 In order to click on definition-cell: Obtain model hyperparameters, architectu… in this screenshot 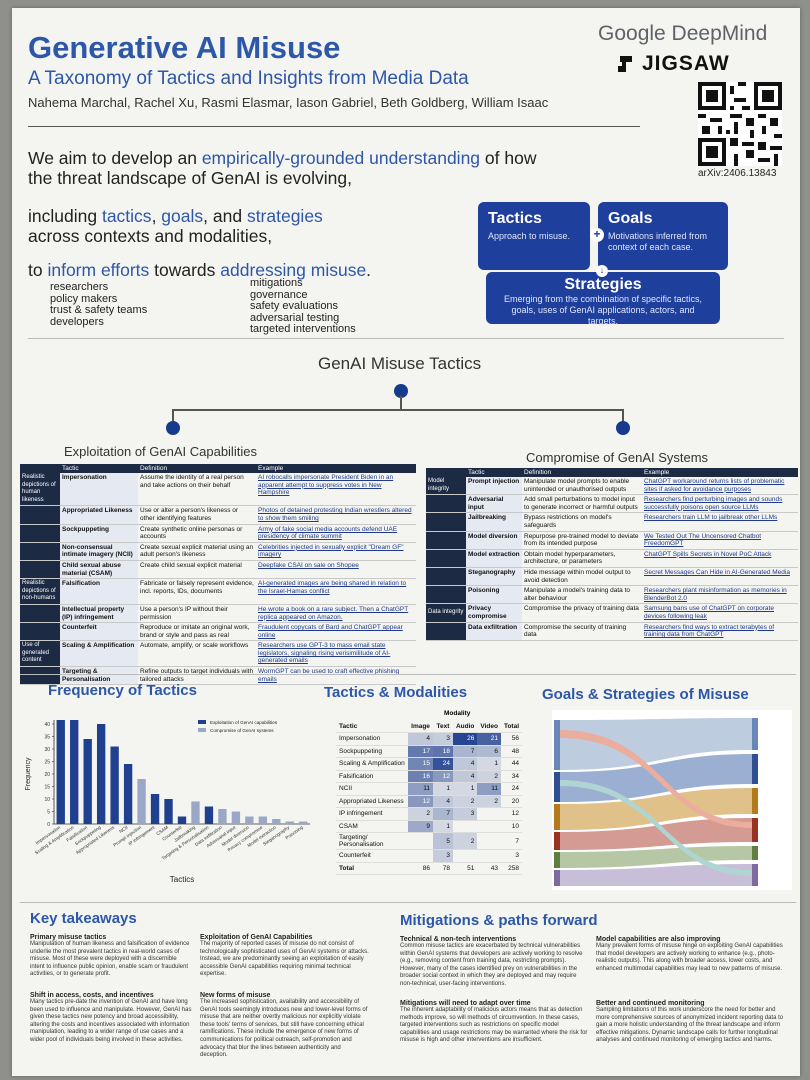, I will do `click(582, 558)`.